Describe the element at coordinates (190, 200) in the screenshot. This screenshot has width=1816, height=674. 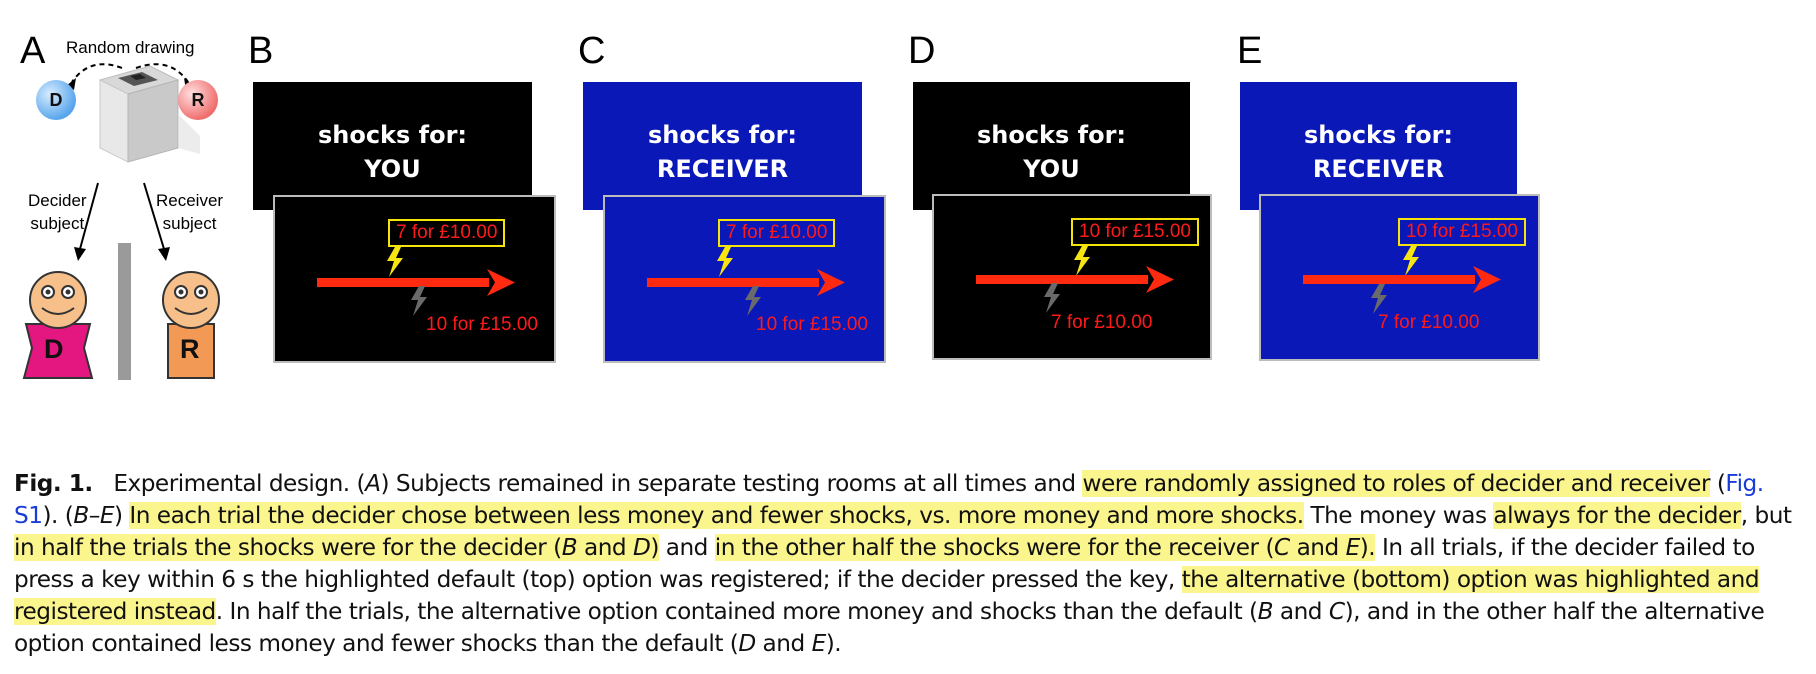
I see `receiver-label-line1: Receiver` at that location.